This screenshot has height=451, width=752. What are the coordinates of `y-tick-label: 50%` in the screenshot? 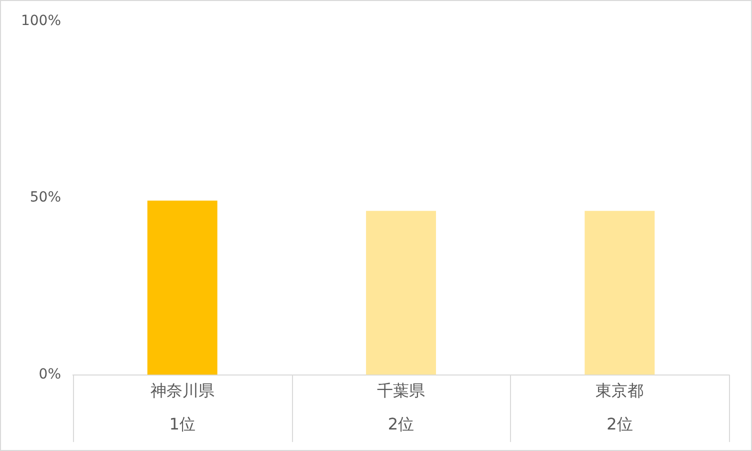 It's located at (46, 198).